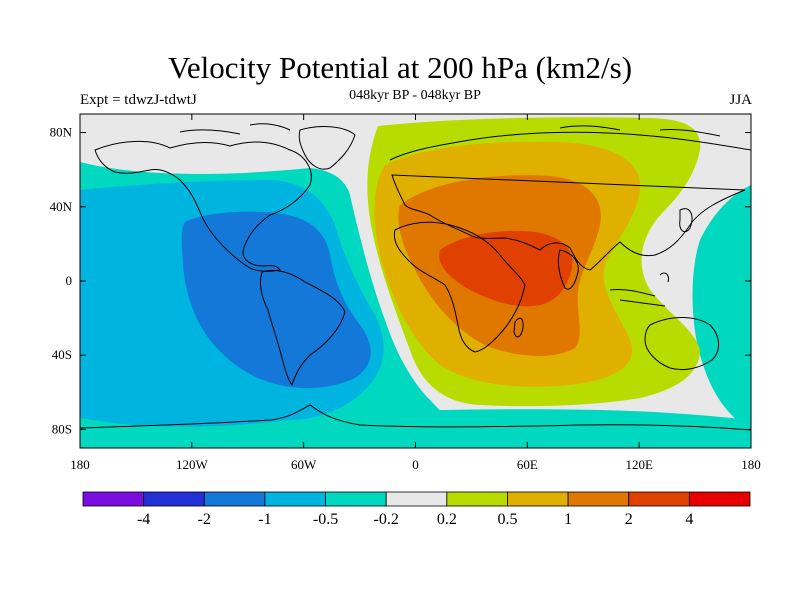  Describe the element at coordinates (525, 428) in the screenshot. I see `negative-outer-region-south` at that location.